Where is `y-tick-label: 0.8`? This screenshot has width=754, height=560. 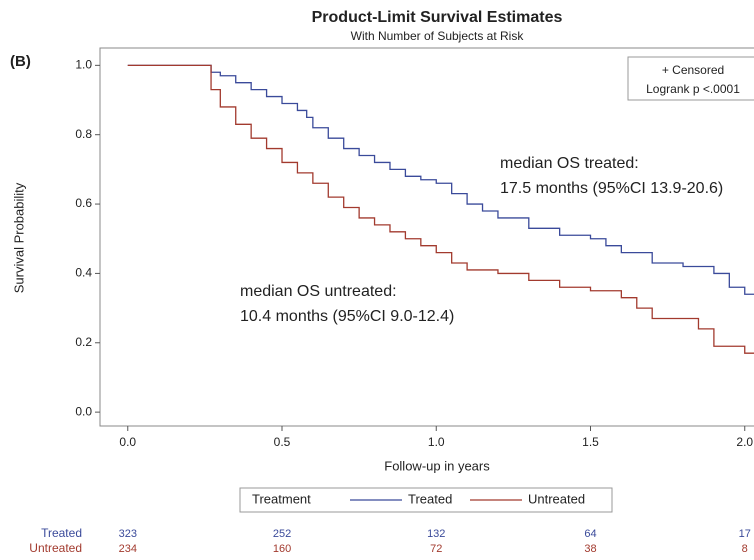
y-tick-label: 0.8 is located at coordinates (83, 134).